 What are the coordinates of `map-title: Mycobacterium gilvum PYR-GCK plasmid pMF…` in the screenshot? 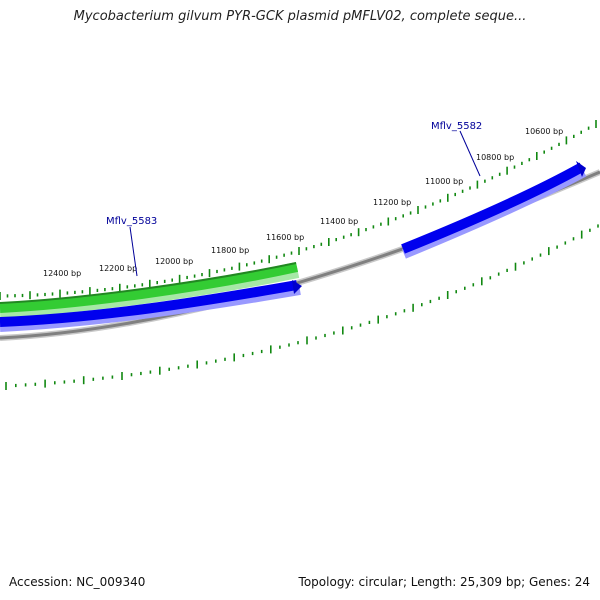 It's located at (300, 16).